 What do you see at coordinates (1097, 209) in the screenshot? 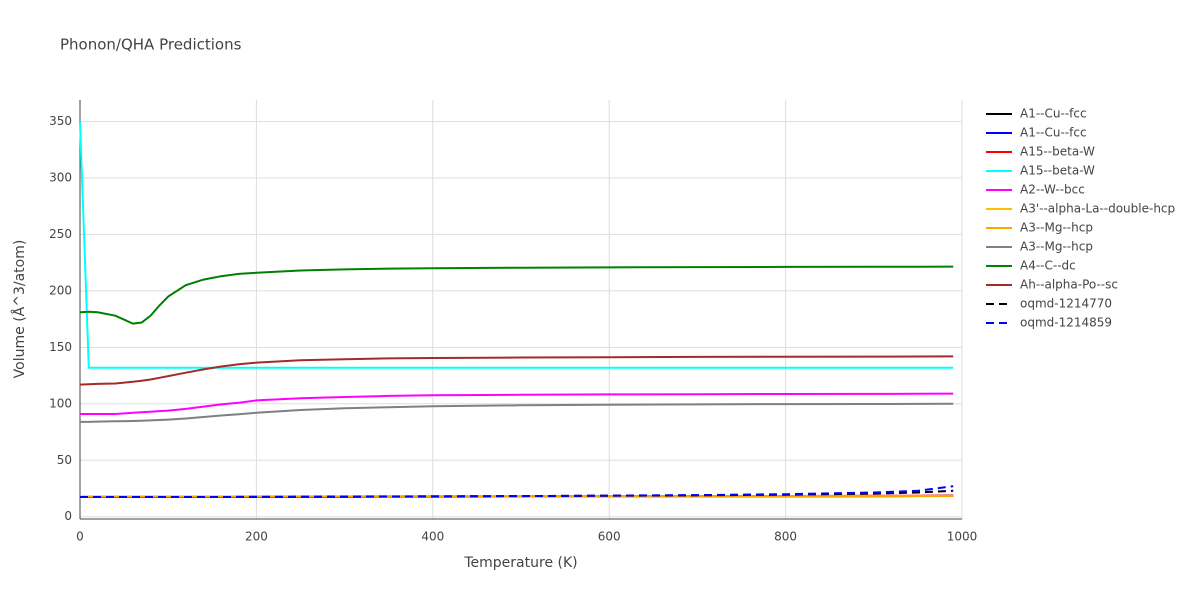
I see `legend-label: A3'--alpha-La--double-hcp` at bounding box center [1097, 209].